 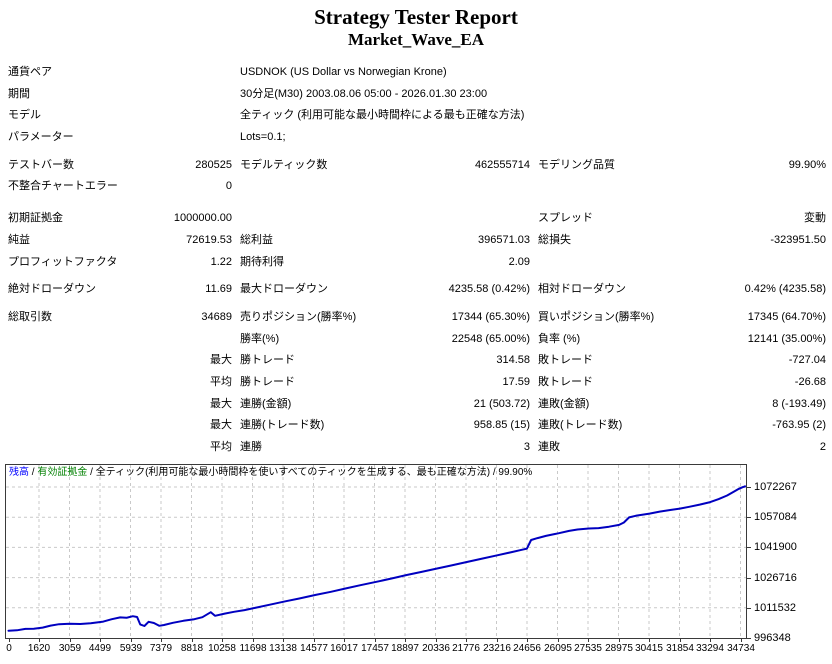 What do you see at coordinates (436, 648) in the screenshot?
I see `x-axis-label: 20336` at bounding box center [436, 648].